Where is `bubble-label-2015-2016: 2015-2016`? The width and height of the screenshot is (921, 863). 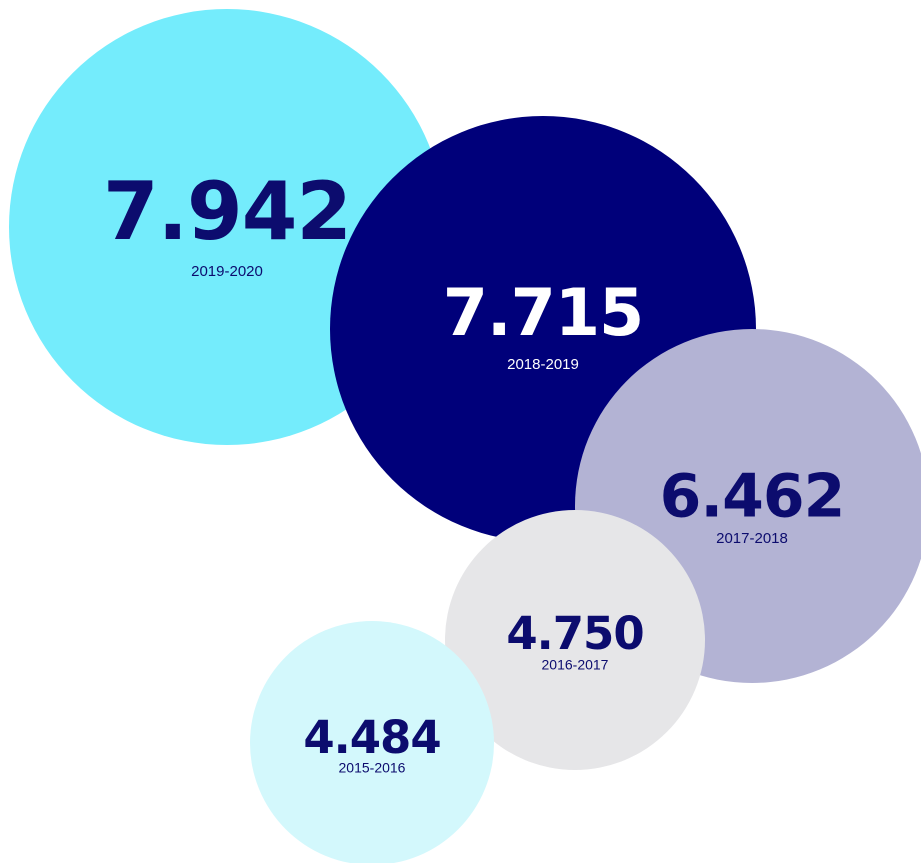
bubble-label-2015-2016: 2015-2016 is located at coordinates (372, 768).